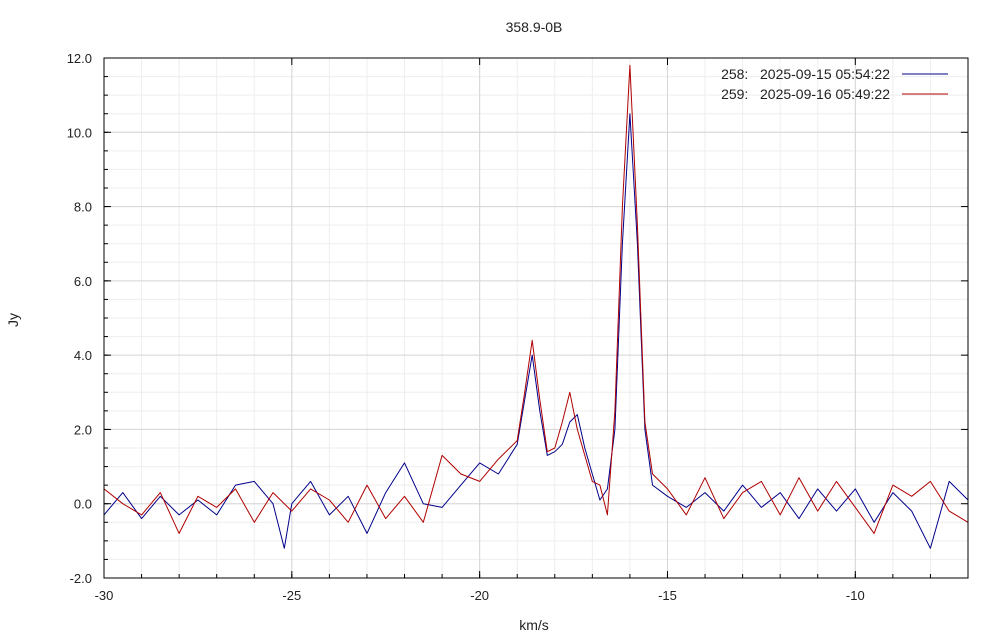  What do you see at coordinates (83, 504) in the screenshot?
I see `y-tick-label: 0.0` at bounding box center [83, 504].